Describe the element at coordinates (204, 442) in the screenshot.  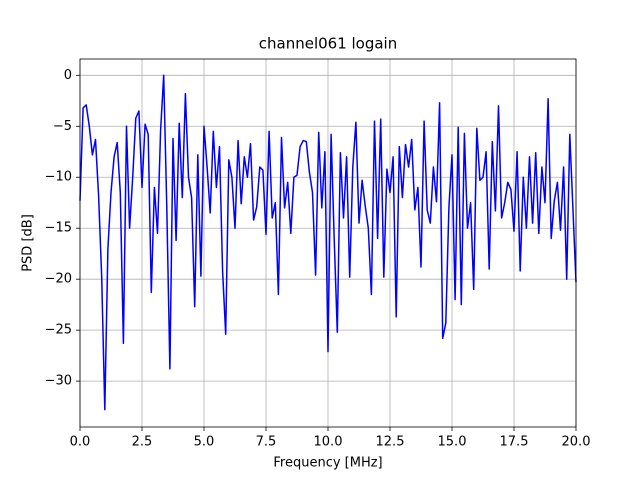
I see `x-tick-label: 5.0` at that location.